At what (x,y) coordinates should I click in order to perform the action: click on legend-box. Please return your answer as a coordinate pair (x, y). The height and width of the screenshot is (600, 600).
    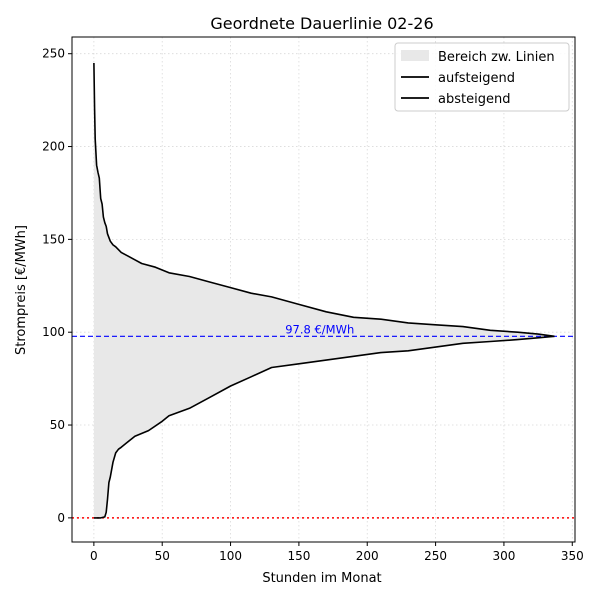
    Looking at the image, I should click on (482, 77).